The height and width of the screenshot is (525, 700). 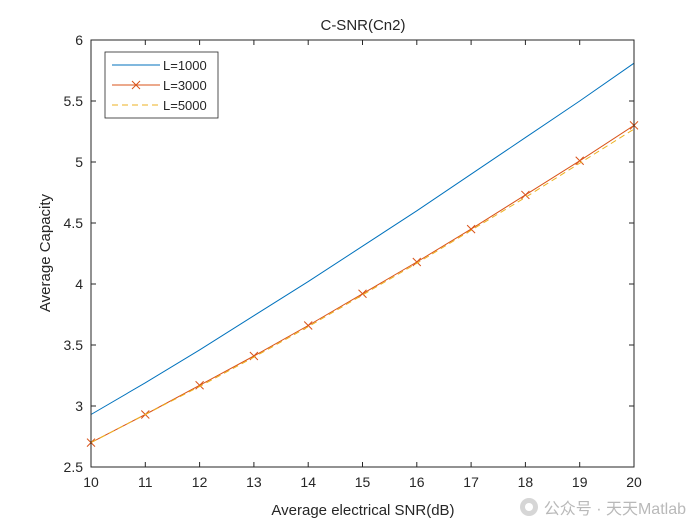 What do you see at coordinates (185, 85) in the screenshot?
I see `legend-label: L=3000` at bounding box center [185, 85].